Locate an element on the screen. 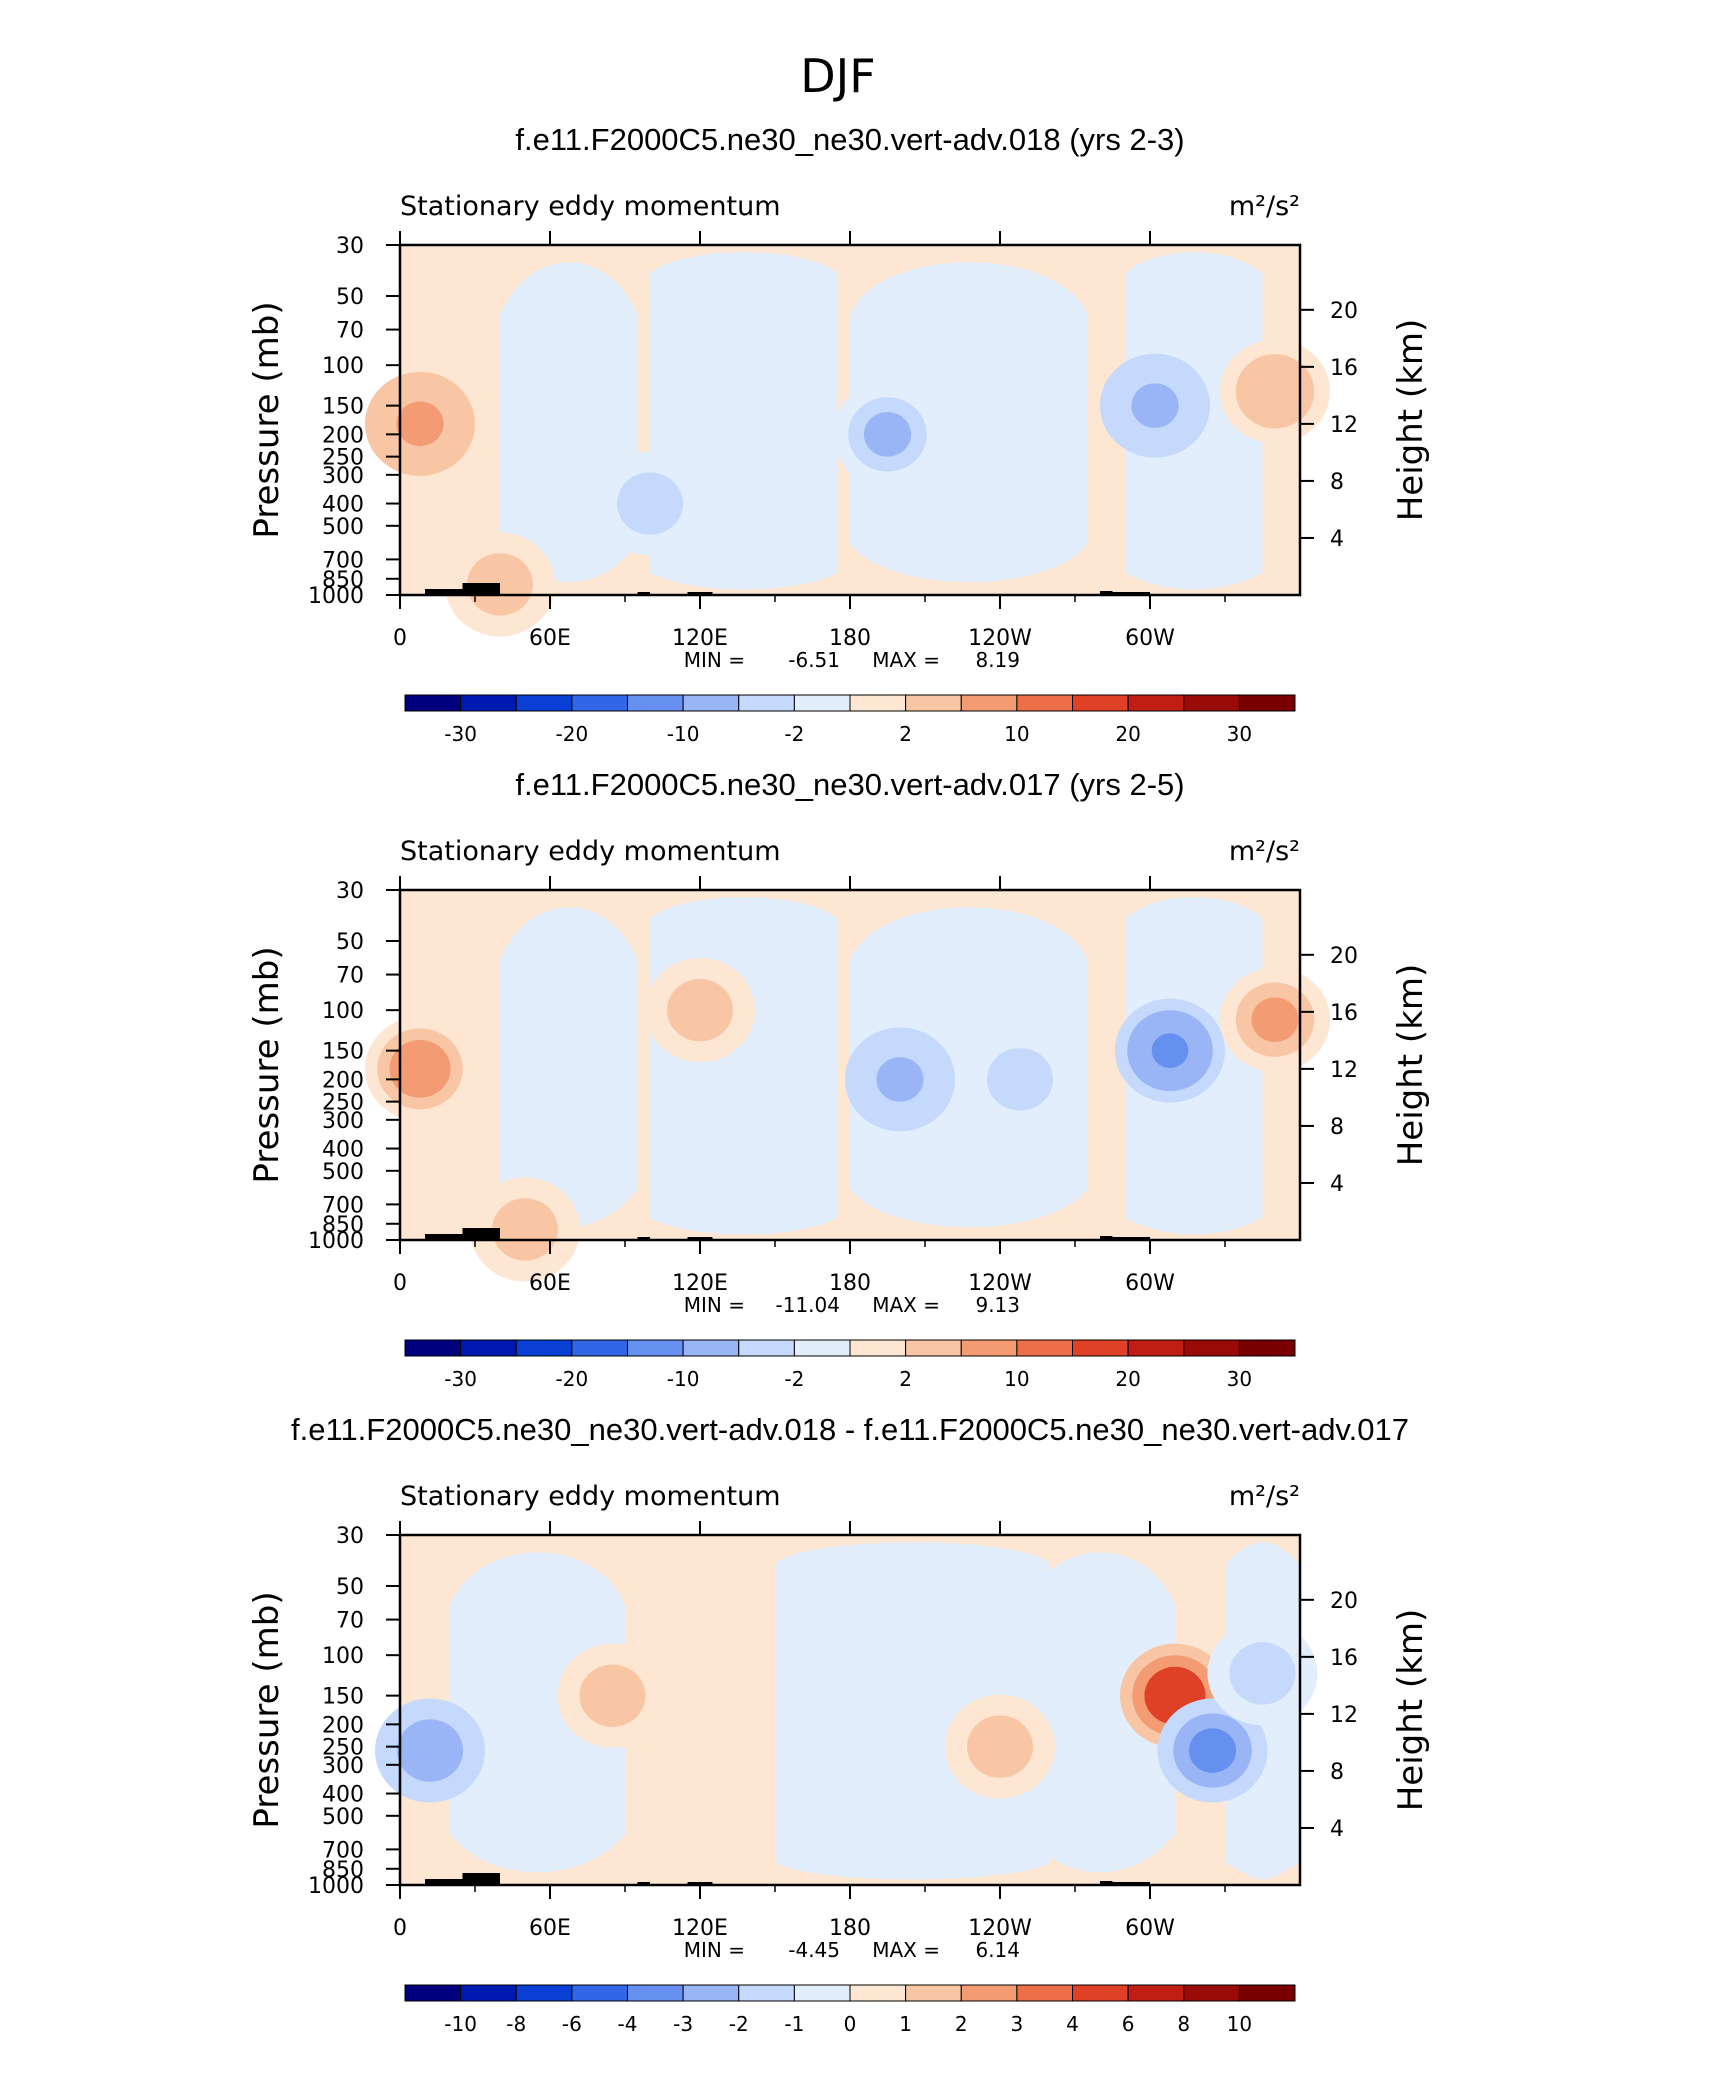 The image size is (1710, 2074). y-tick-label: 300 is located at coordinates (343, 476).